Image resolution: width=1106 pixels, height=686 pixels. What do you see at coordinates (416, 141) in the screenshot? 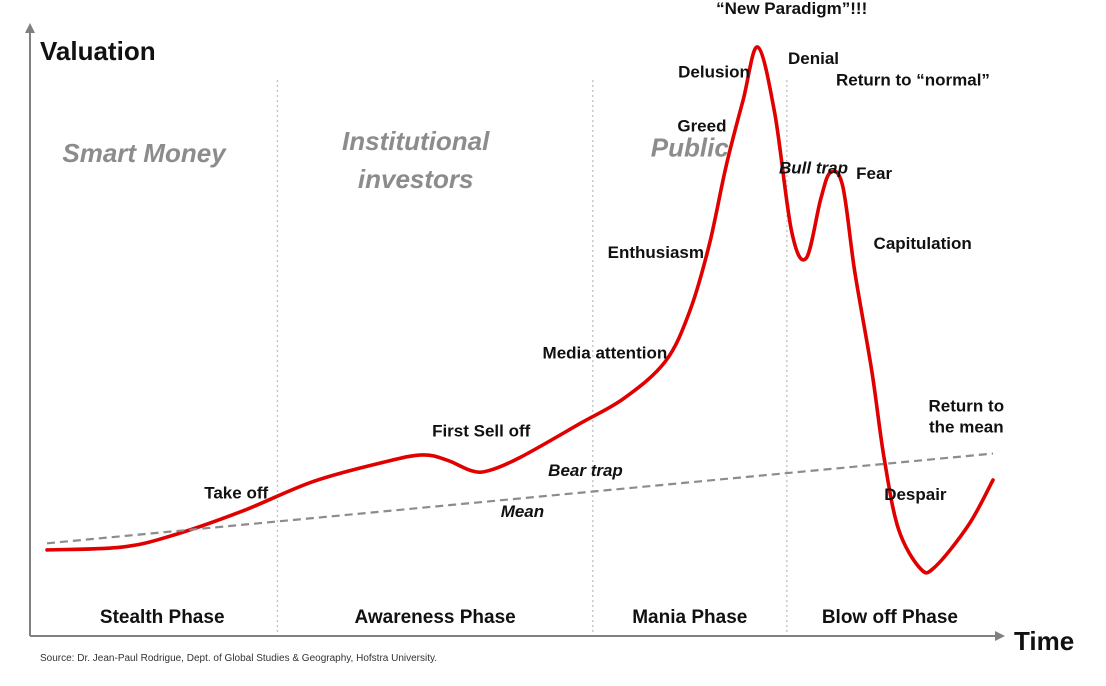
I see `group-label: Institutional` at bounding box center [416, 141].